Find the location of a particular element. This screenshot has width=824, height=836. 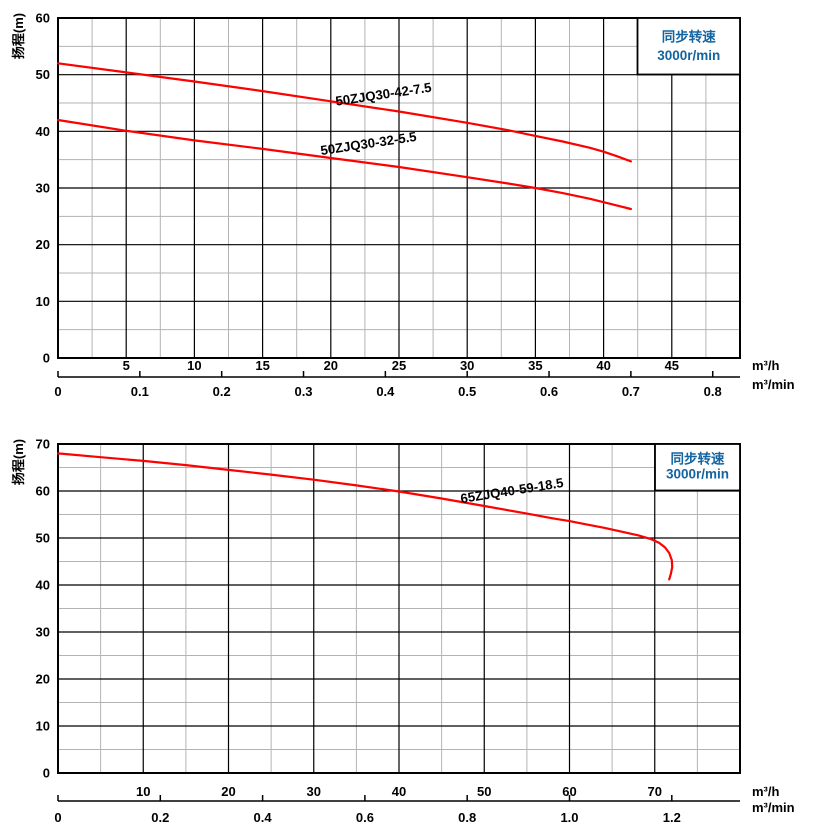

curve-label: 50ZJQ30-32-5.5 is located at coordinates (369, 143).